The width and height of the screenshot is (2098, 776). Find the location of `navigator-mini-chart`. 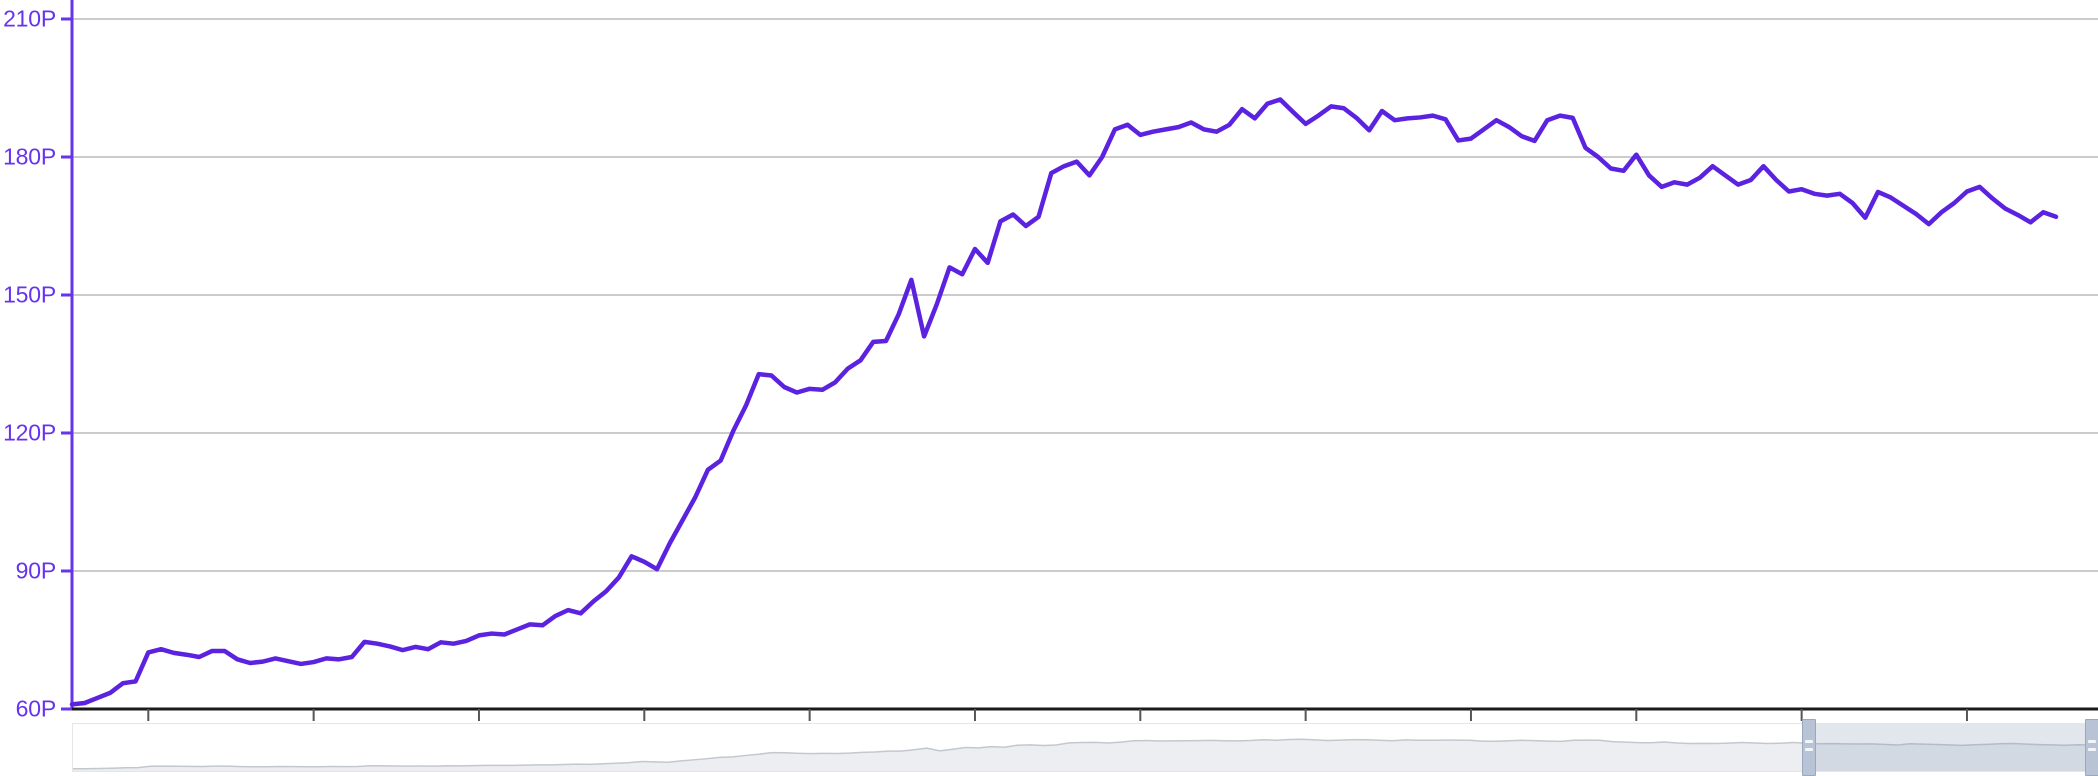

navigator-mini-chart is located at coordinates (1082, 754).